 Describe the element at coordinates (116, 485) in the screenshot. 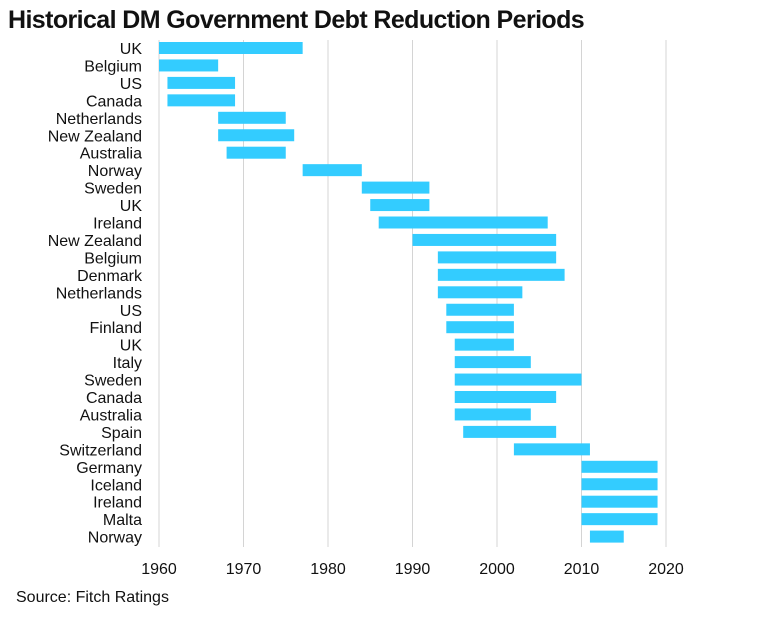

I see `category-label: Iceland` at that location.